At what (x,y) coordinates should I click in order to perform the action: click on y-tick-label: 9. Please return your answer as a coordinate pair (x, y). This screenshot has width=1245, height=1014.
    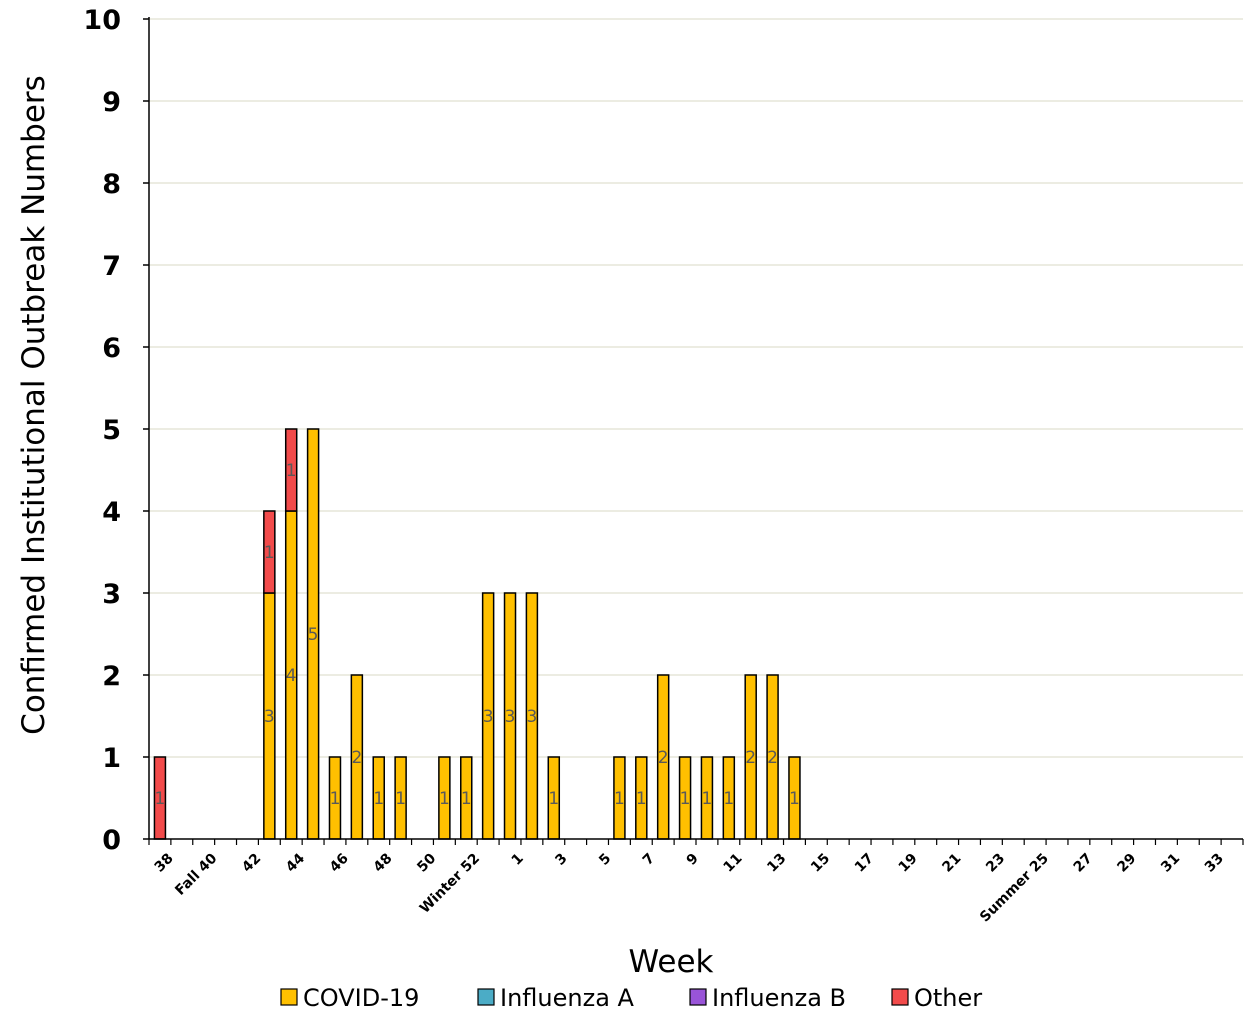
    Looking at the image, I should click on (111, 102).